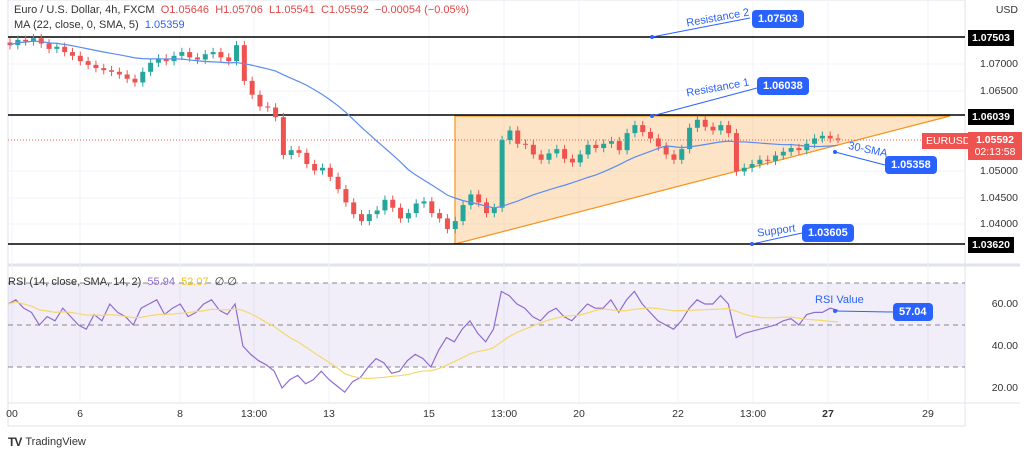 This screenshot has height=455, width=1024. Describe the element at coordinates (80, 414) in the screenshot. I see `time-tick: 6` at that location.